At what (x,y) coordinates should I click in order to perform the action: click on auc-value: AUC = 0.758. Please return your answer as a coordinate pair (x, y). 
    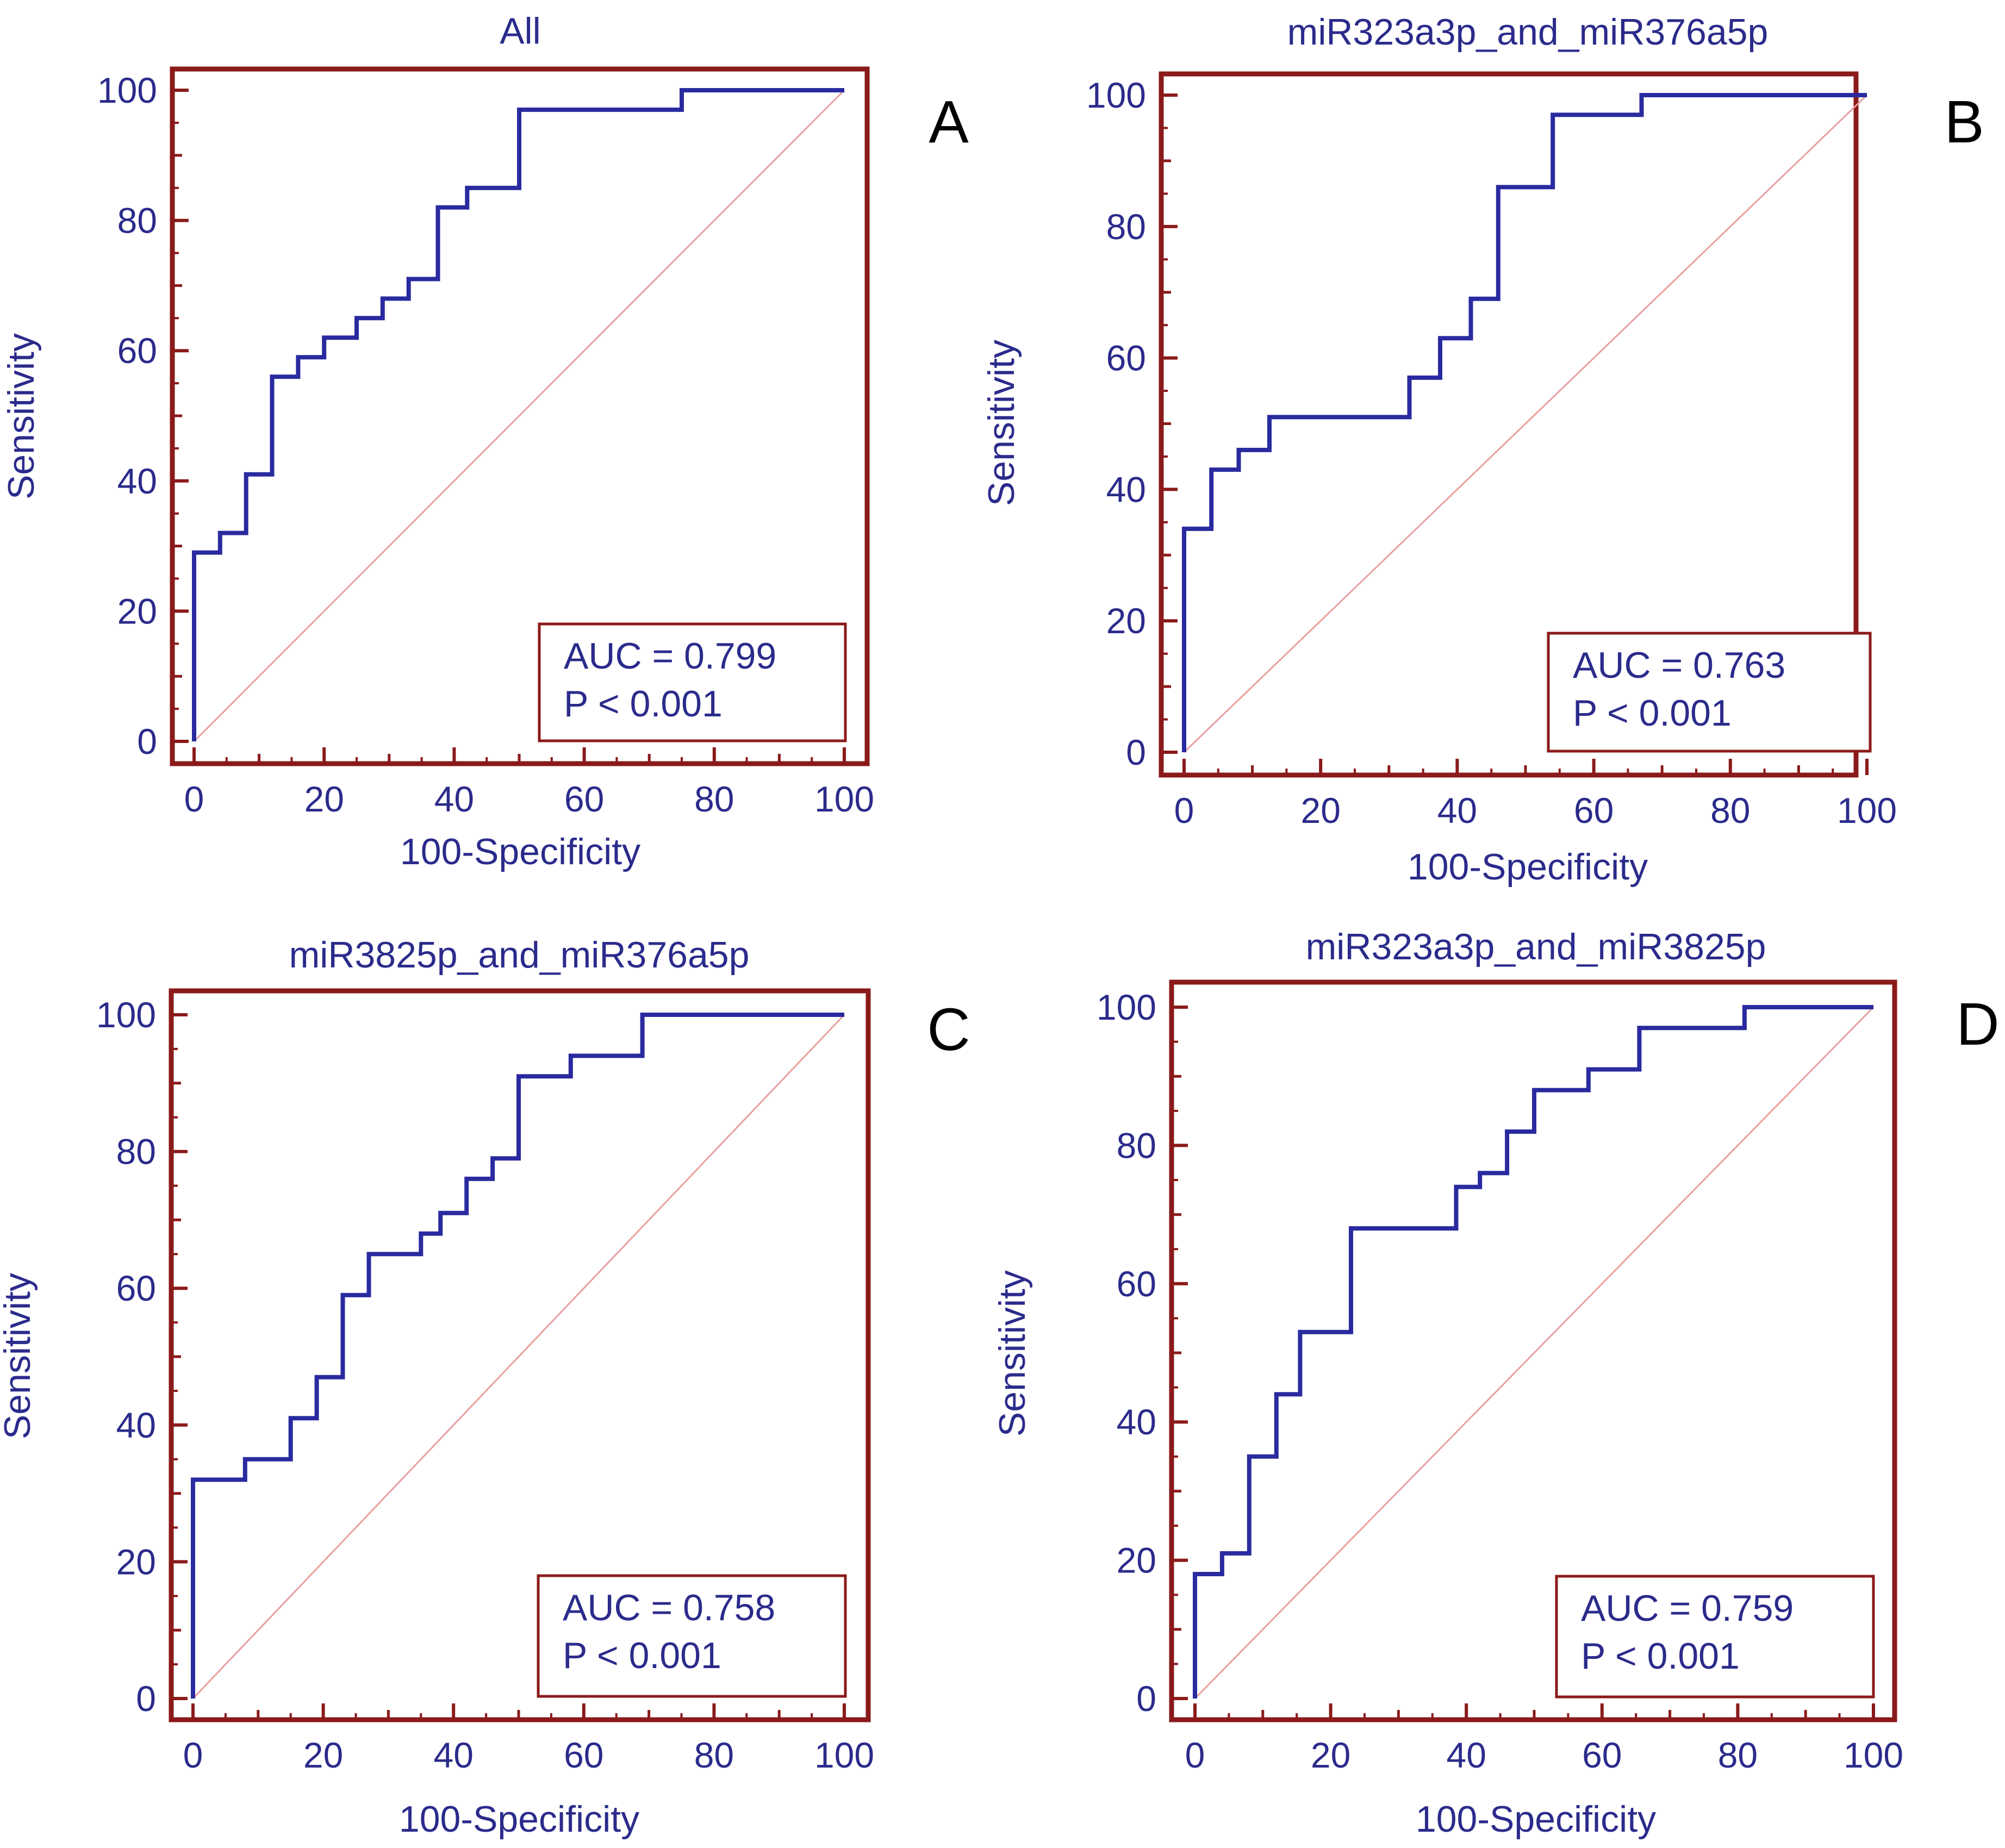
    Looking at the image, I should click on (669, 1607).